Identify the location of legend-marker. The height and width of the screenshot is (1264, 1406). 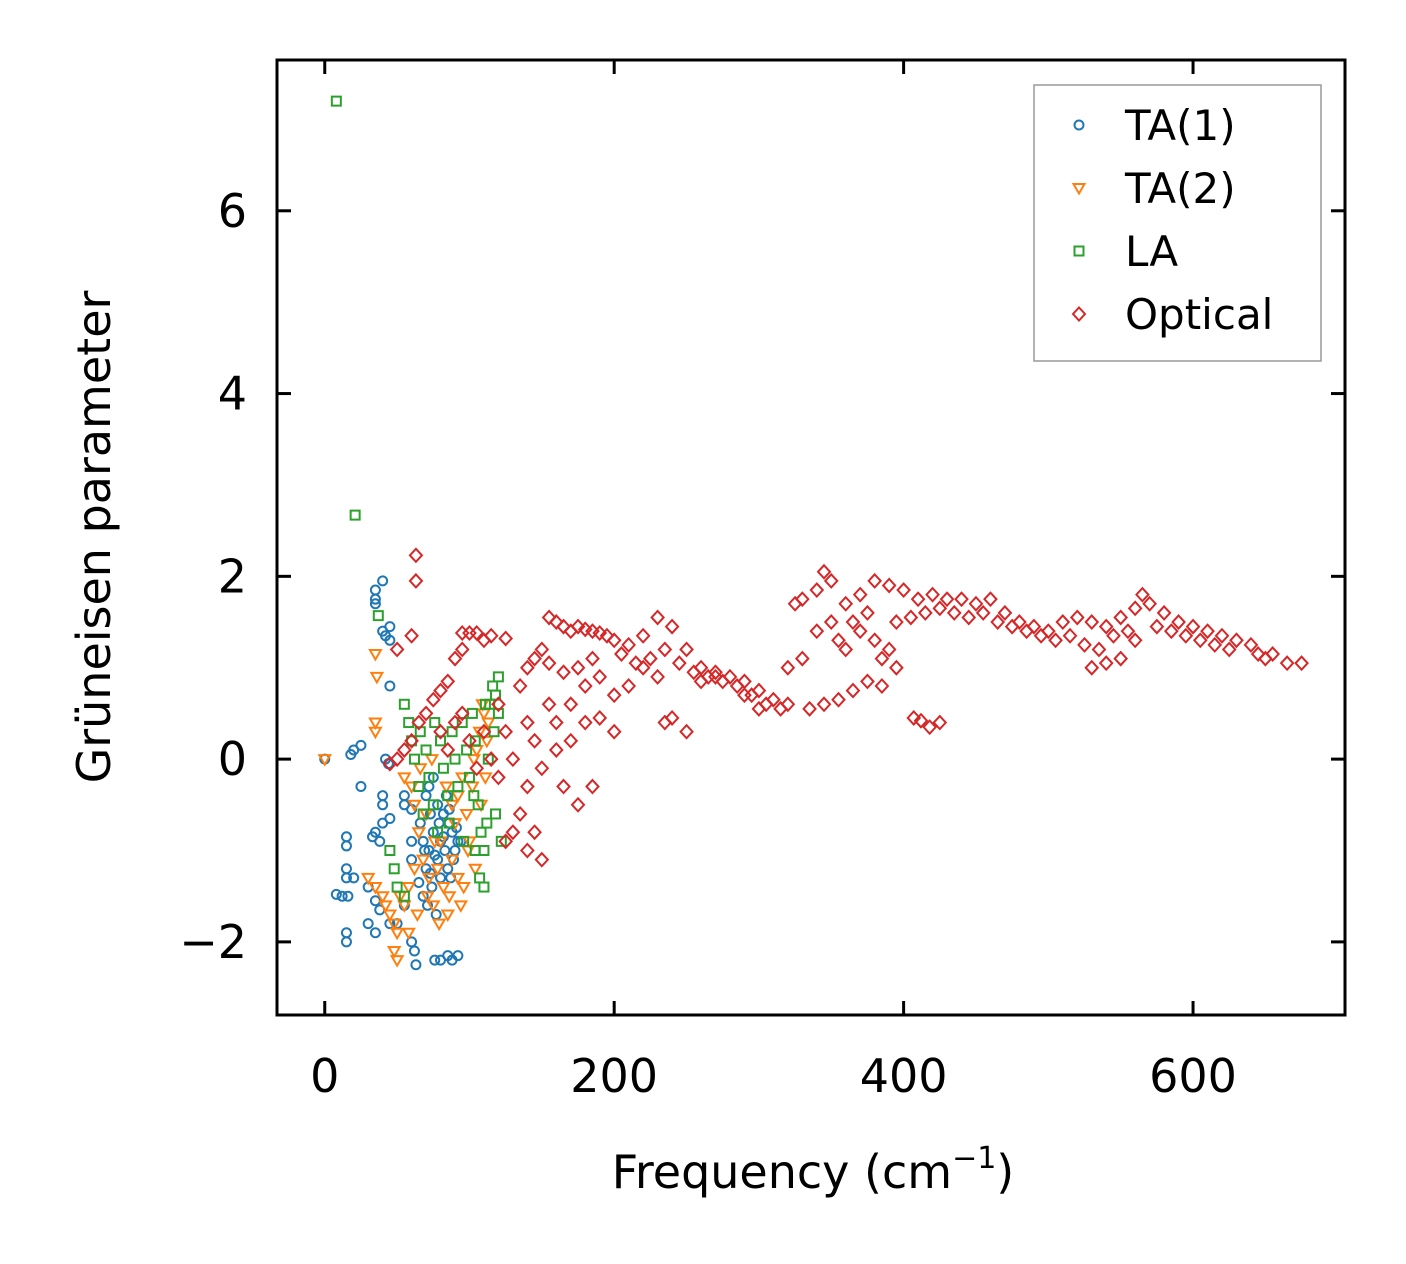
(1079, 314).